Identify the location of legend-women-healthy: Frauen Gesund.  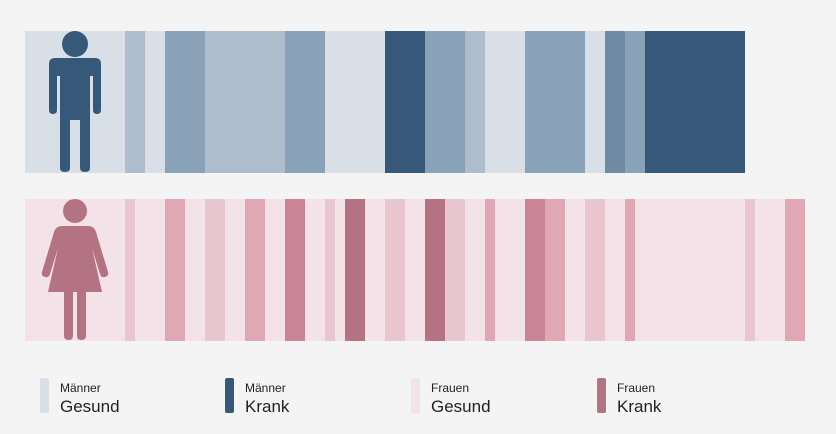
(491, 398).